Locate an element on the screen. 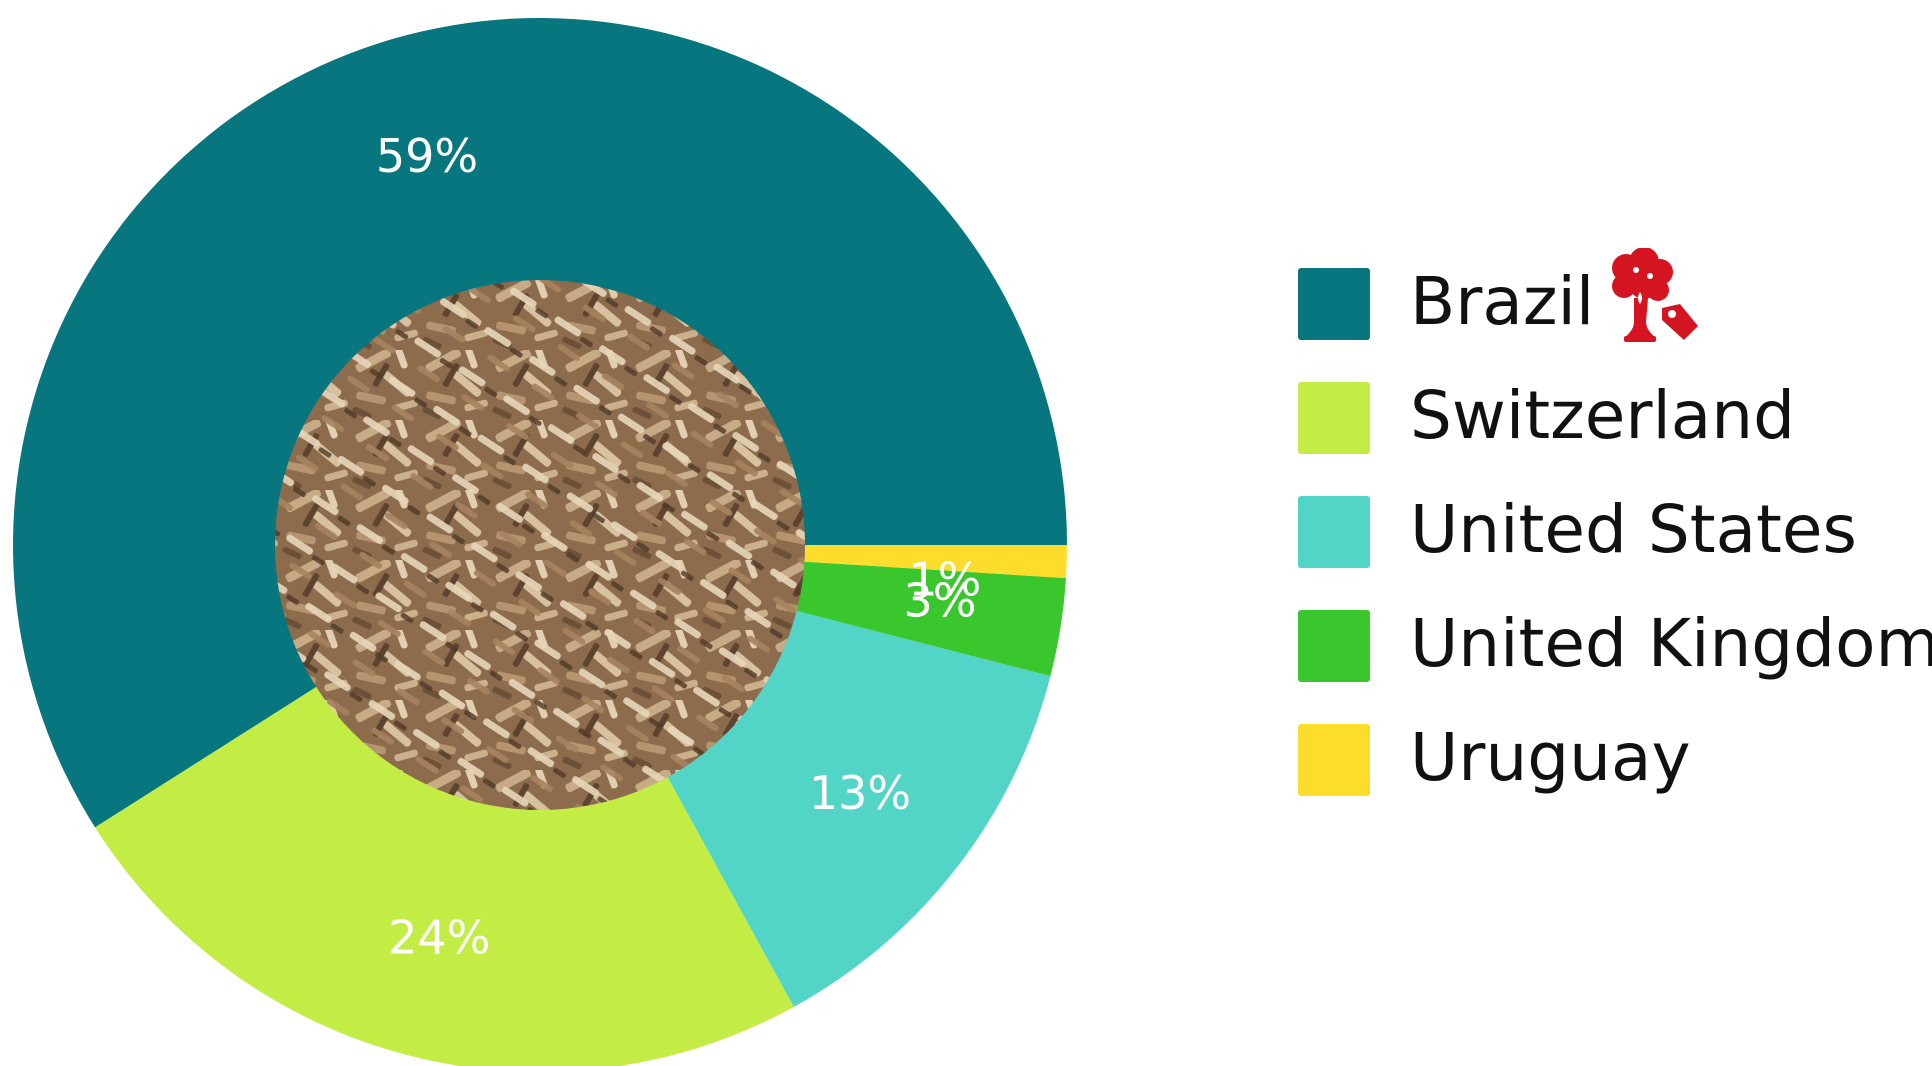 This screenshot has width=1932, height=1066. data-label-uruguay: 1% is located at coordinates (944, 580).